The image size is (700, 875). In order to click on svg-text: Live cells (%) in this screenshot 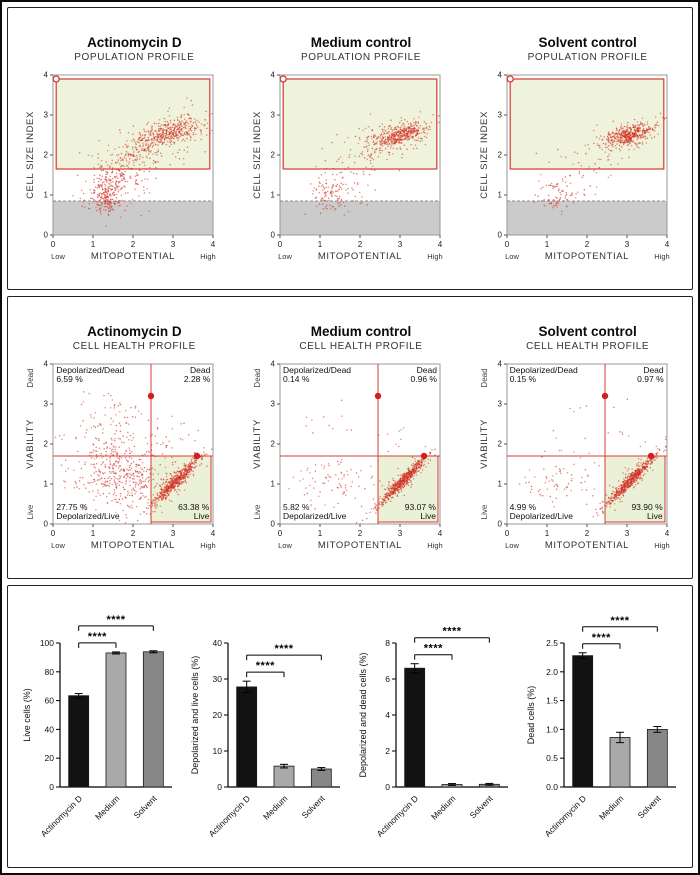, I will do `click(27, 715)`.